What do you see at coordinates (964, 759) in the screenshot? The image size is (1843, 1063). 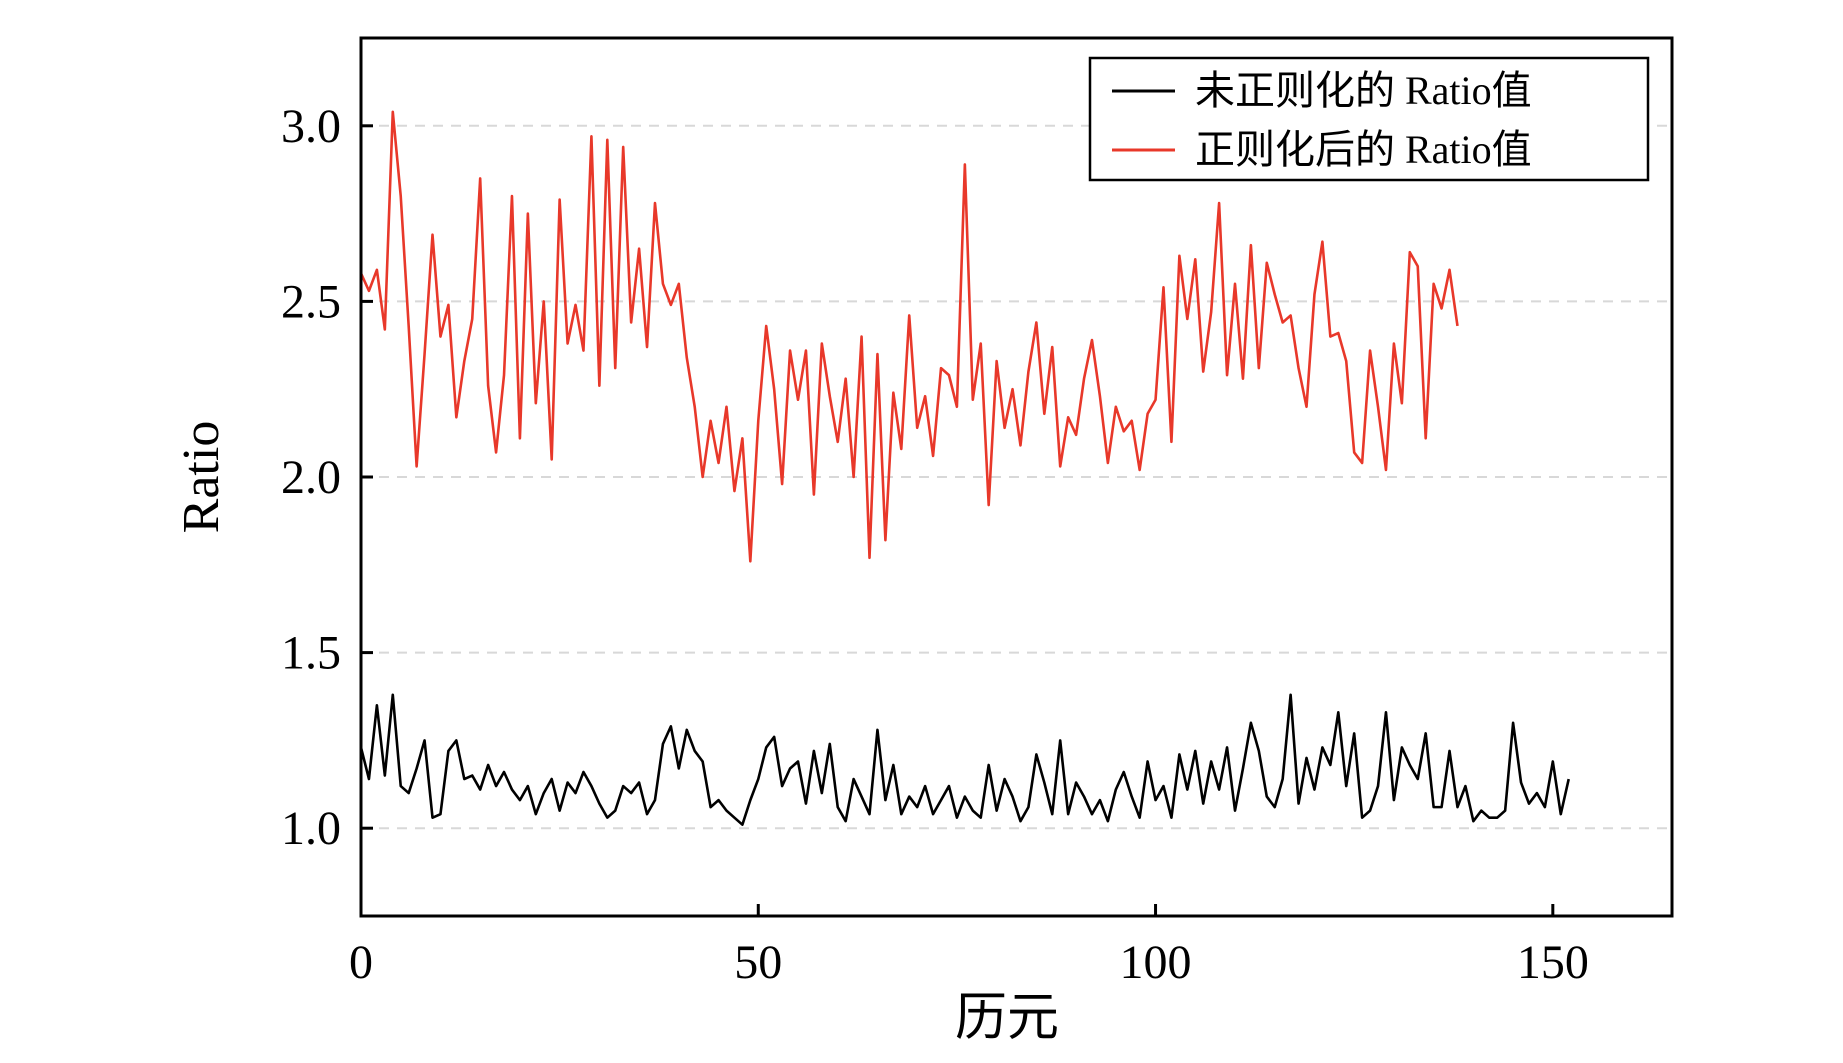 I see `series-line-unregularized` at bounding box center [964, 759].